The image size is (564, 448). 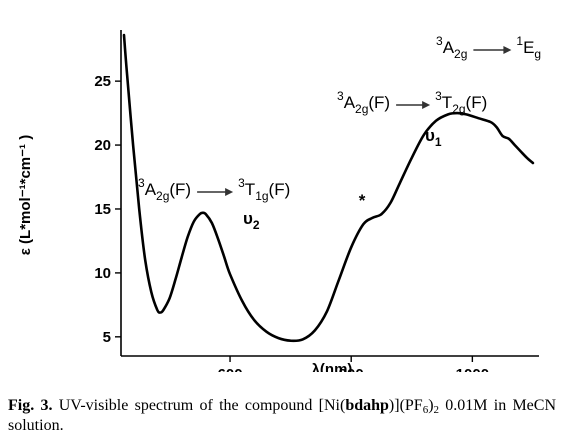 I want to click on caption-text-4: 0.01M in MeCN solution., so click(x=282, y=415).